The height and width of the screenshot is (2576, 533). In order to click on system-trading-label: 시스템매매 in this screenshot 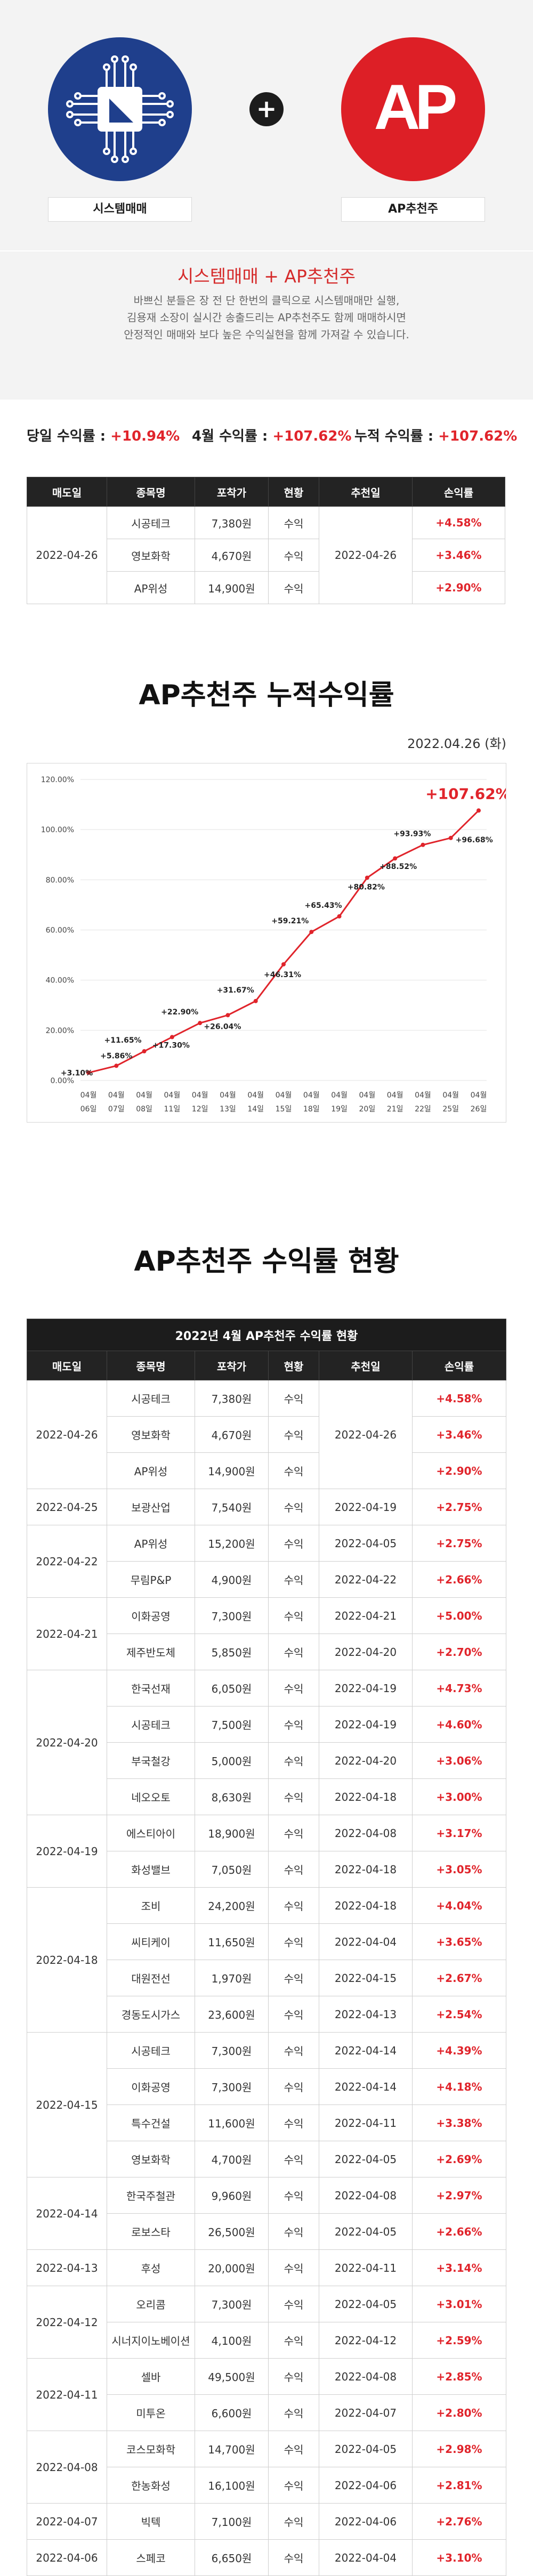, I will do `click(120, 209)`.